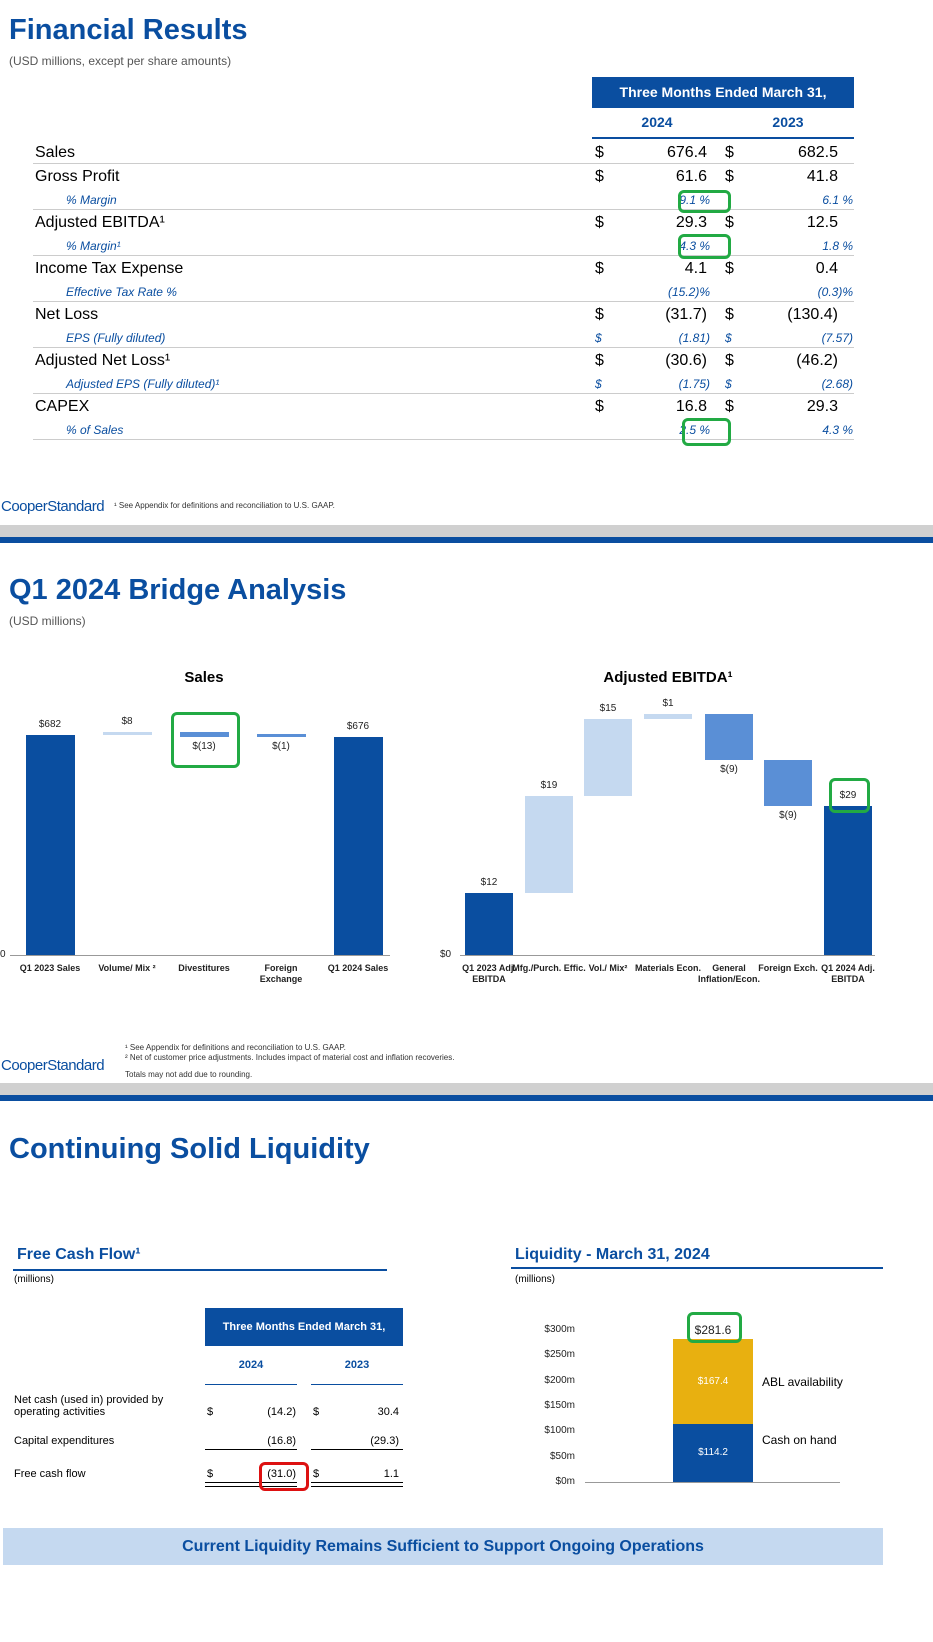  I want to click on value-2023: 1.8 %, so click(837, 246).